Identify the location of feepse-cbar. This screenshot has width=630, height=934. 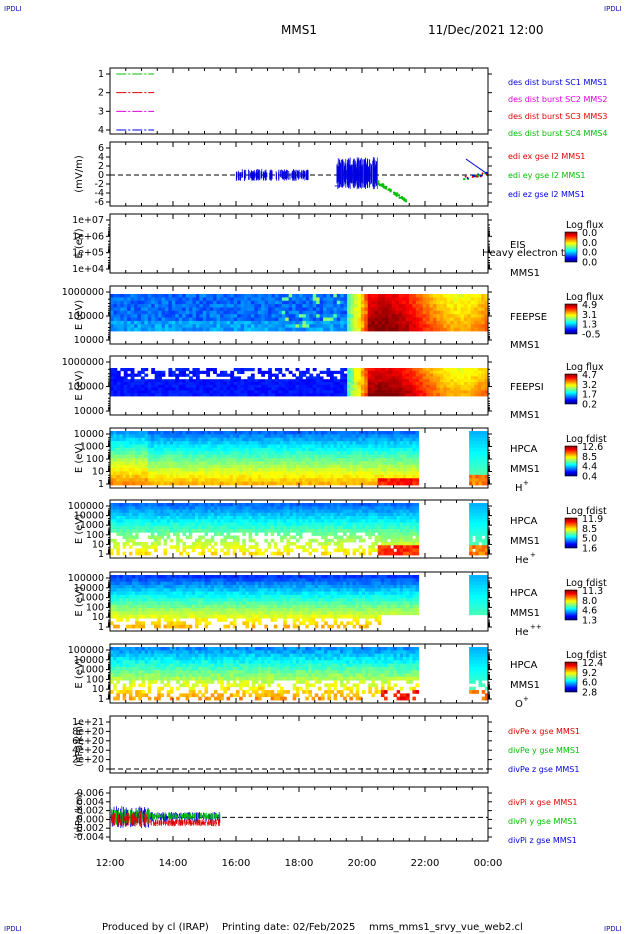
(571, 319).